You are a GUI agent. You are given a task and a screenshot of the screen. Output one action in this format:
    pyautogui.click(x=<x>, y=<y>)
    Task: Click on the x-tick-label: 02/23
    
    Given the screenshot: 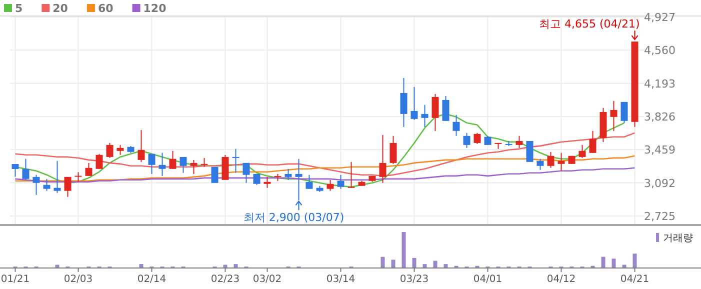 What is the action you would take?
    pyautogui.click(x=225, y=279)
    